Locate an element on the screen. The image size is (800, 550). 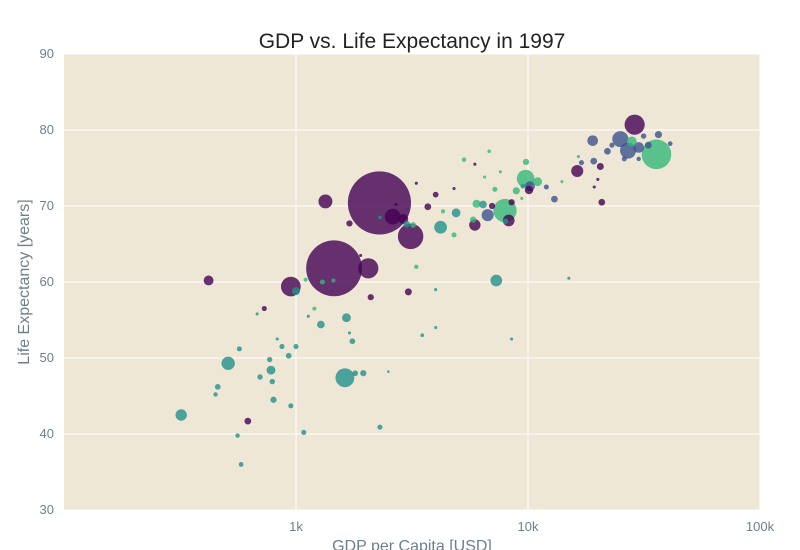
x-tick-label: 100k is located at coordinates (760, 526).